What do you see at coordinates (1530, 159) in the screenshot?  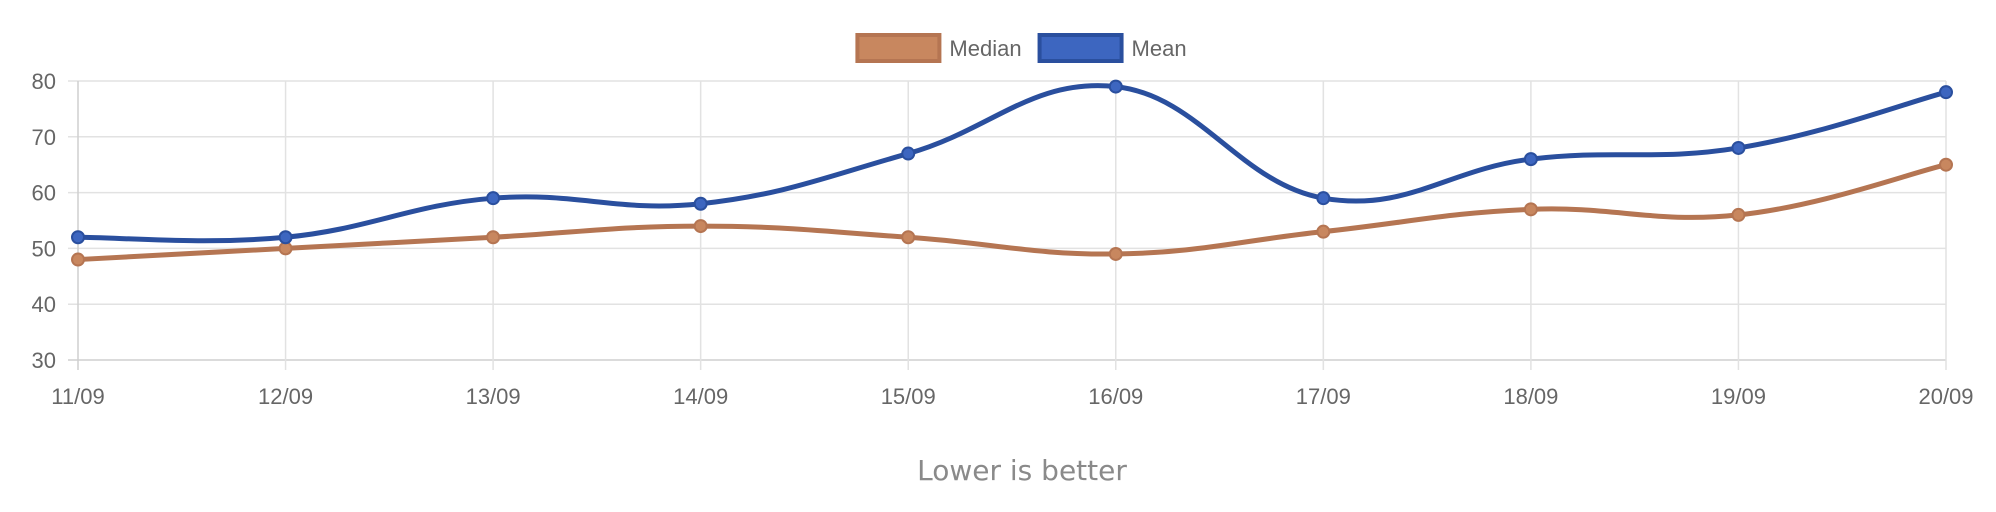 I see `data-point-mean-18/09` at bounding box center [1530, 159].